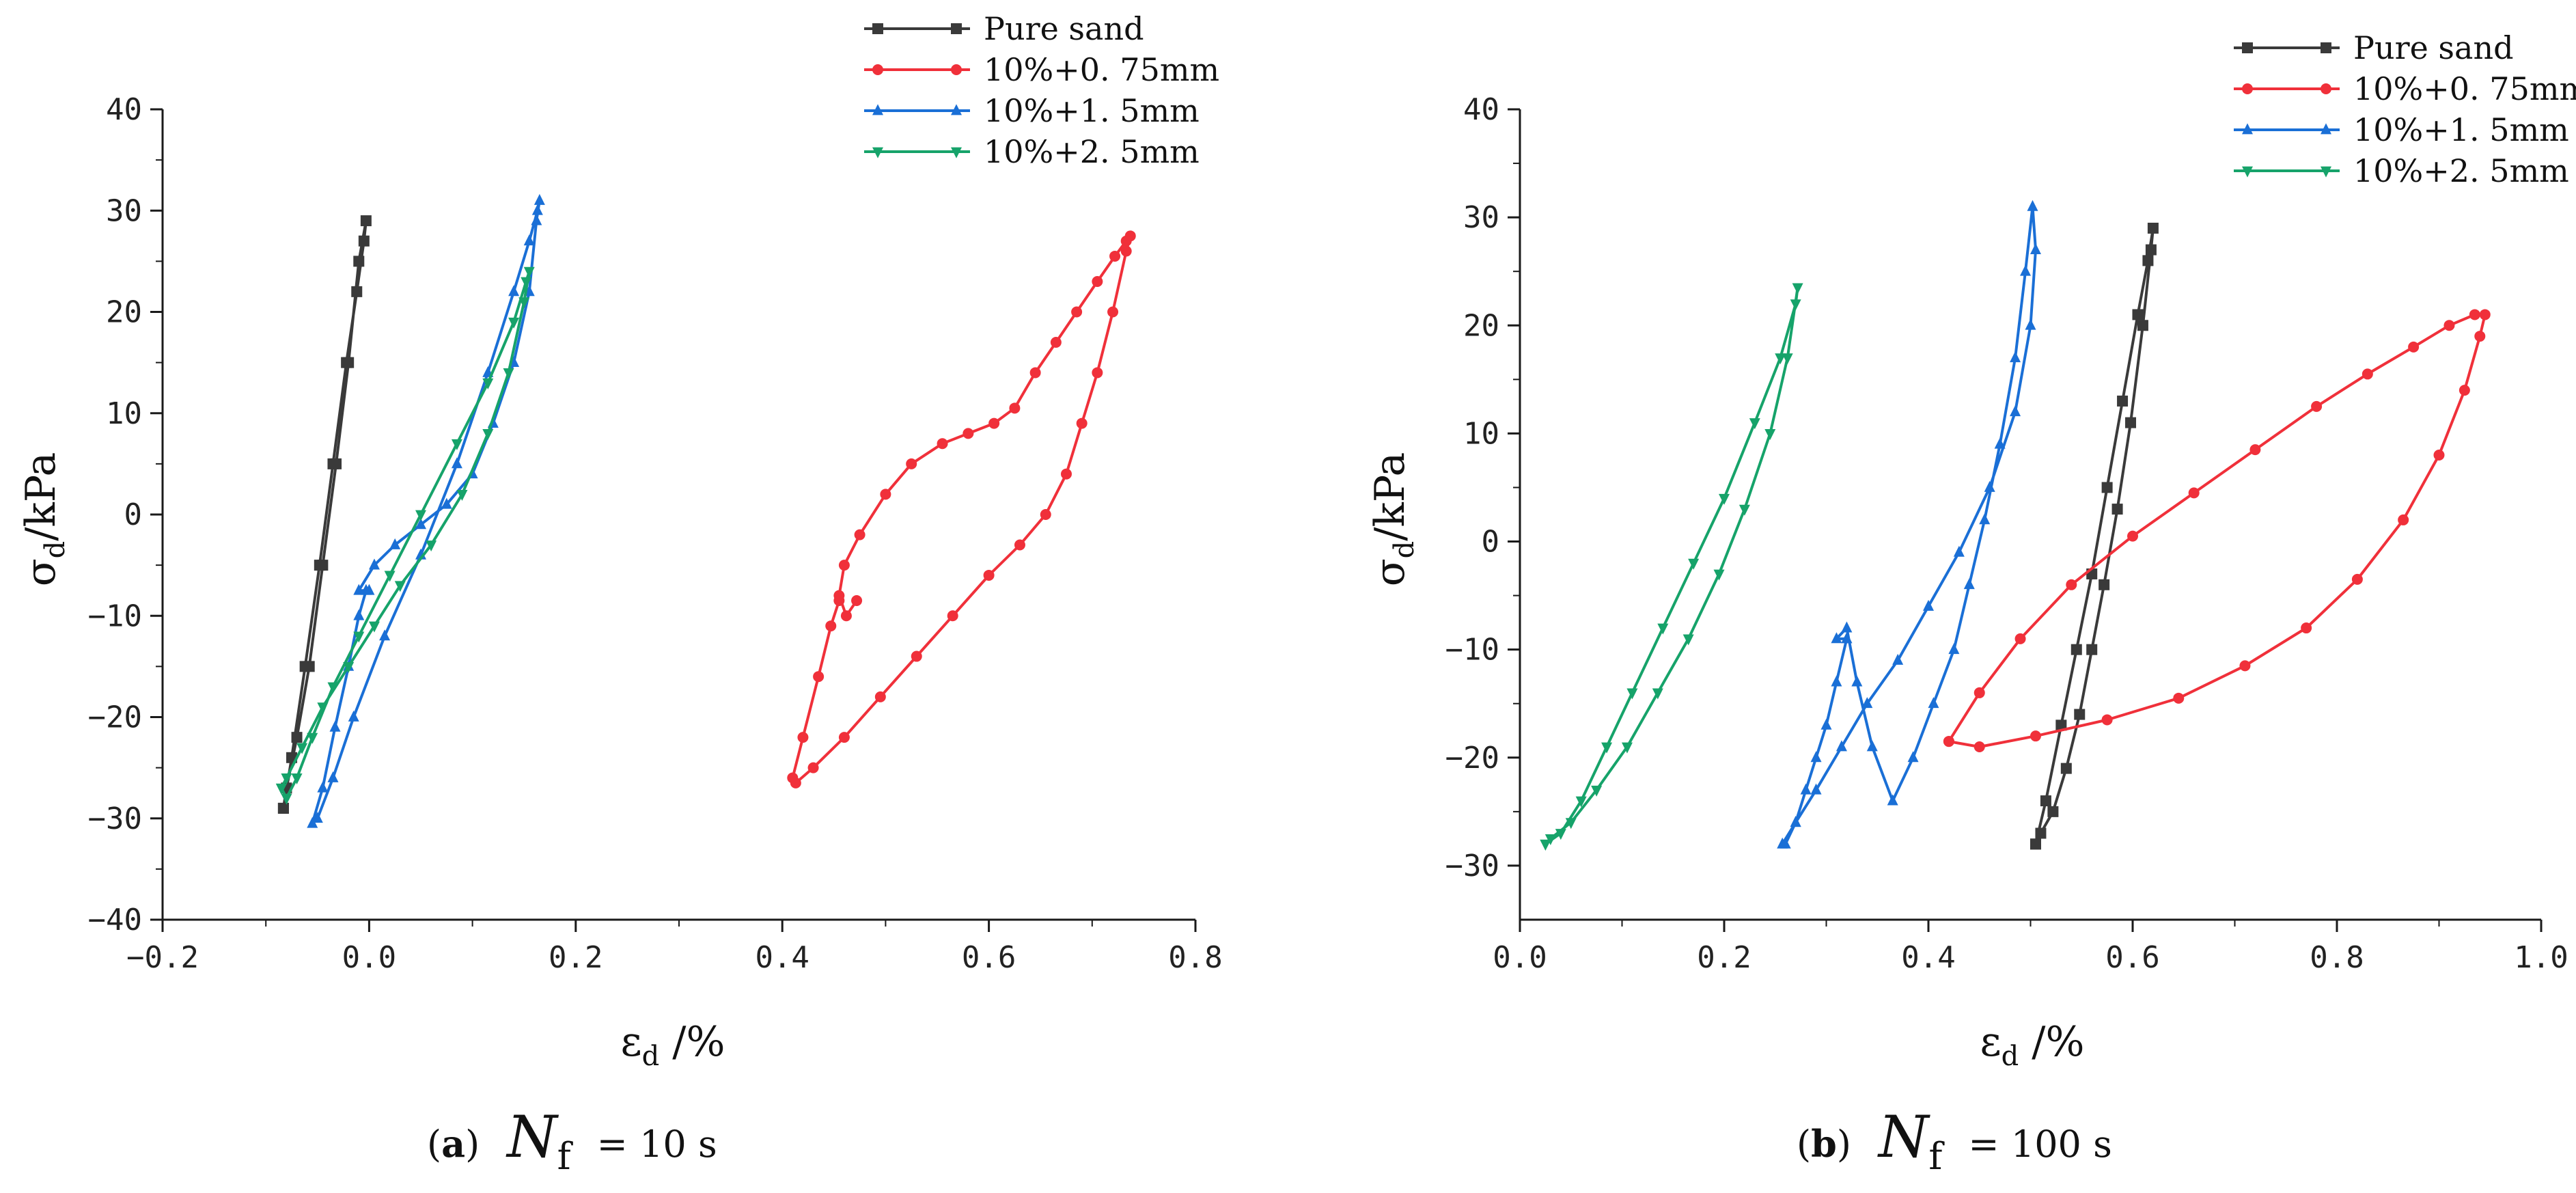 Image resolution: width=2576 pixels, height=1193 pixels. What do you see at coordinates (1393, 519) in the screenshot?
I see `panel-b-y-axis-title: σd/kPa` at bounding box center [1393, 519].